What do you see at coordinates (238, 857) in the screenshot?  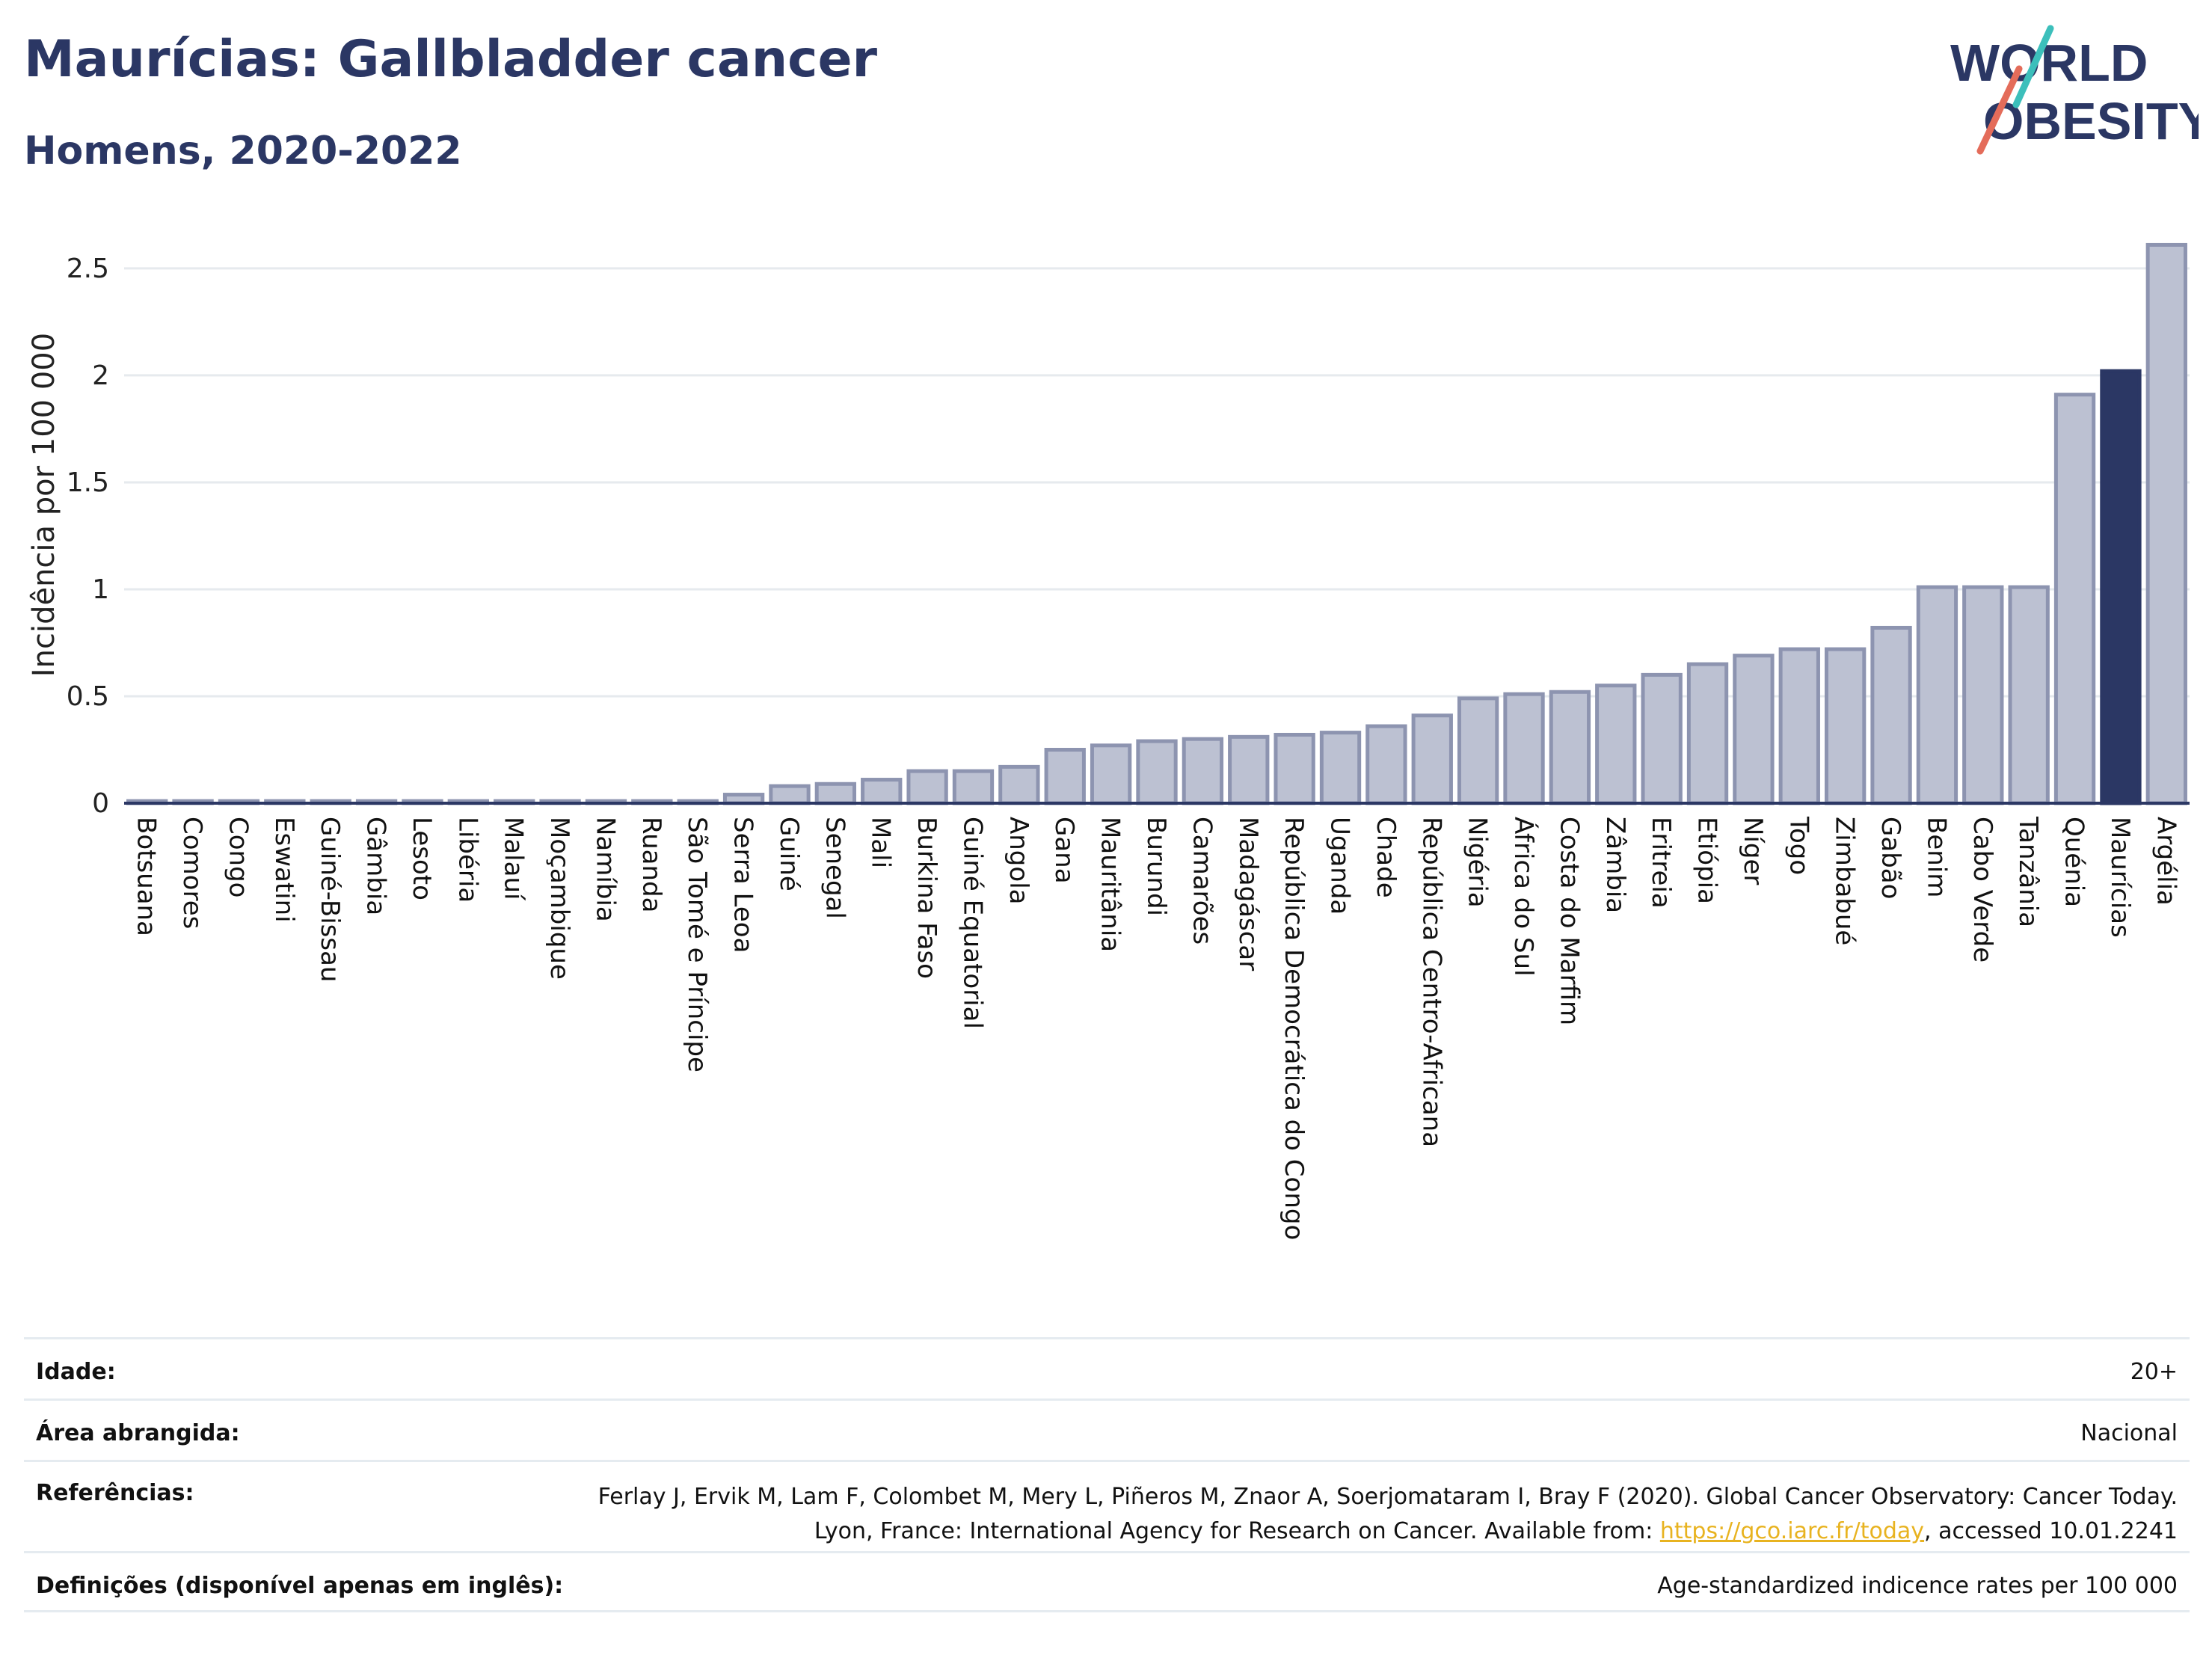 I see `x-tick-label: Congo` at bounding box center [238, 857].